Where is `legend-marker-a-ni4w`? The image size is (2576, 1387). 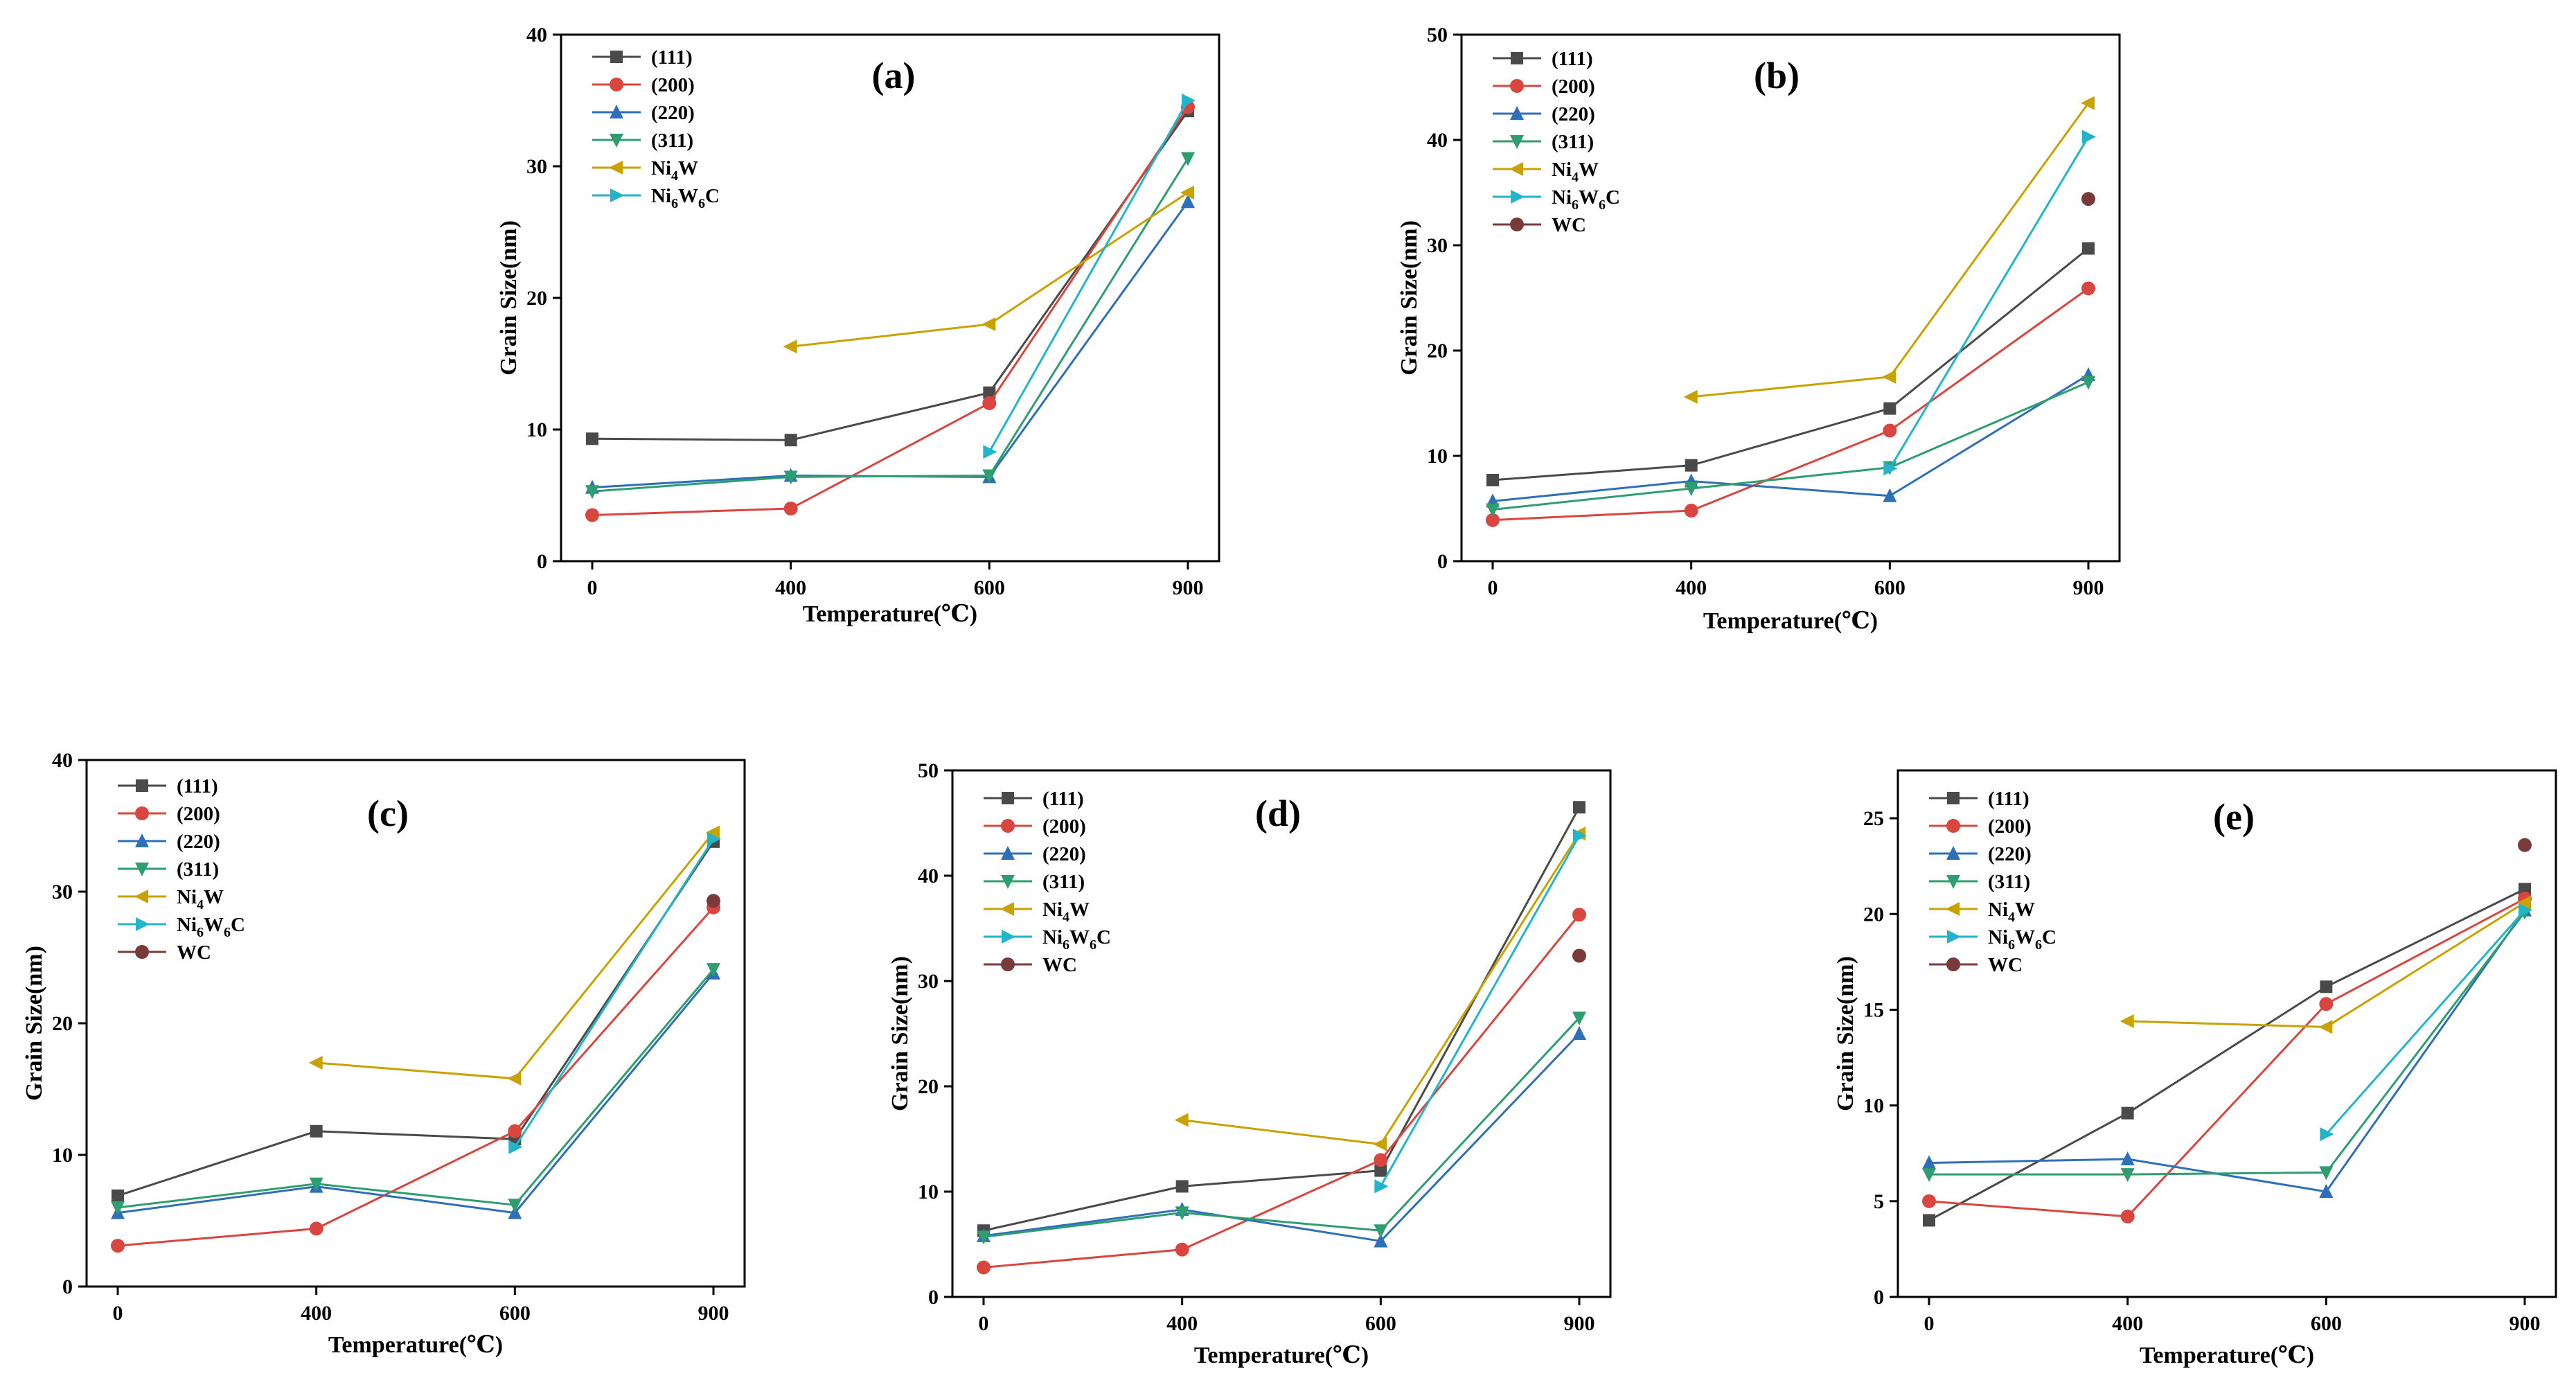
legend-marker-a-ni4w is located at coordinates (616, 168).